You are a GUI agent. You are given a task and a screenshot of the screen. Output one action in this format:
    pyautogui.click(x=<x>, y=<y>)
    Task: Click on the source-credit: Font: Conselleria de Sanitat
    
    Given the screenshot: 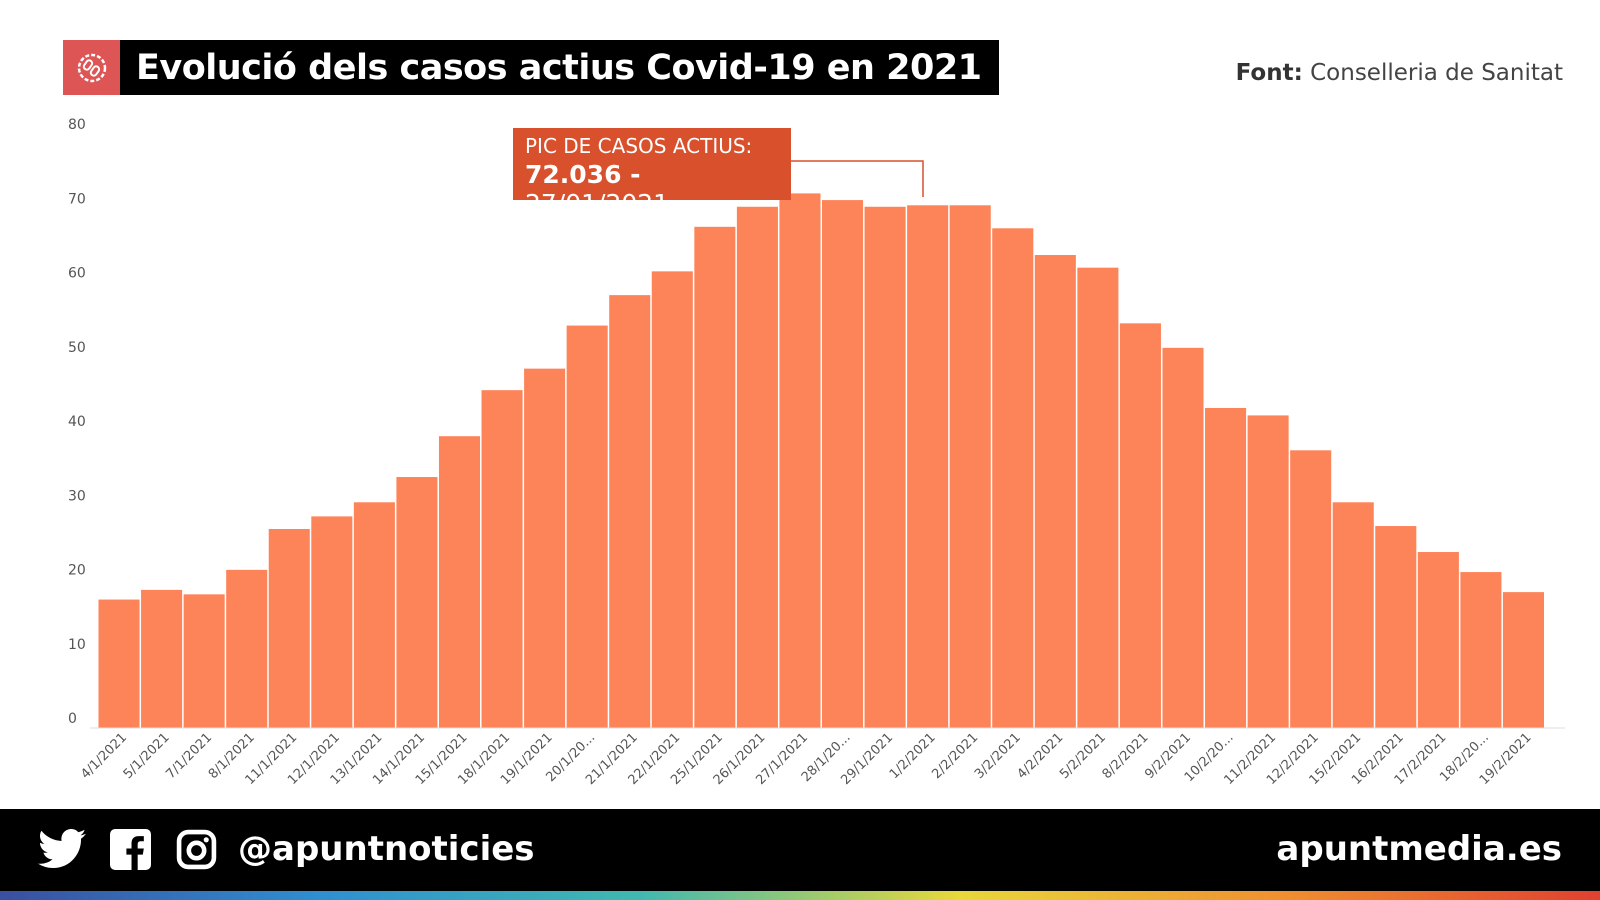 What is the action you would take?
    pyautogui.click(x=1399, y=73)
    